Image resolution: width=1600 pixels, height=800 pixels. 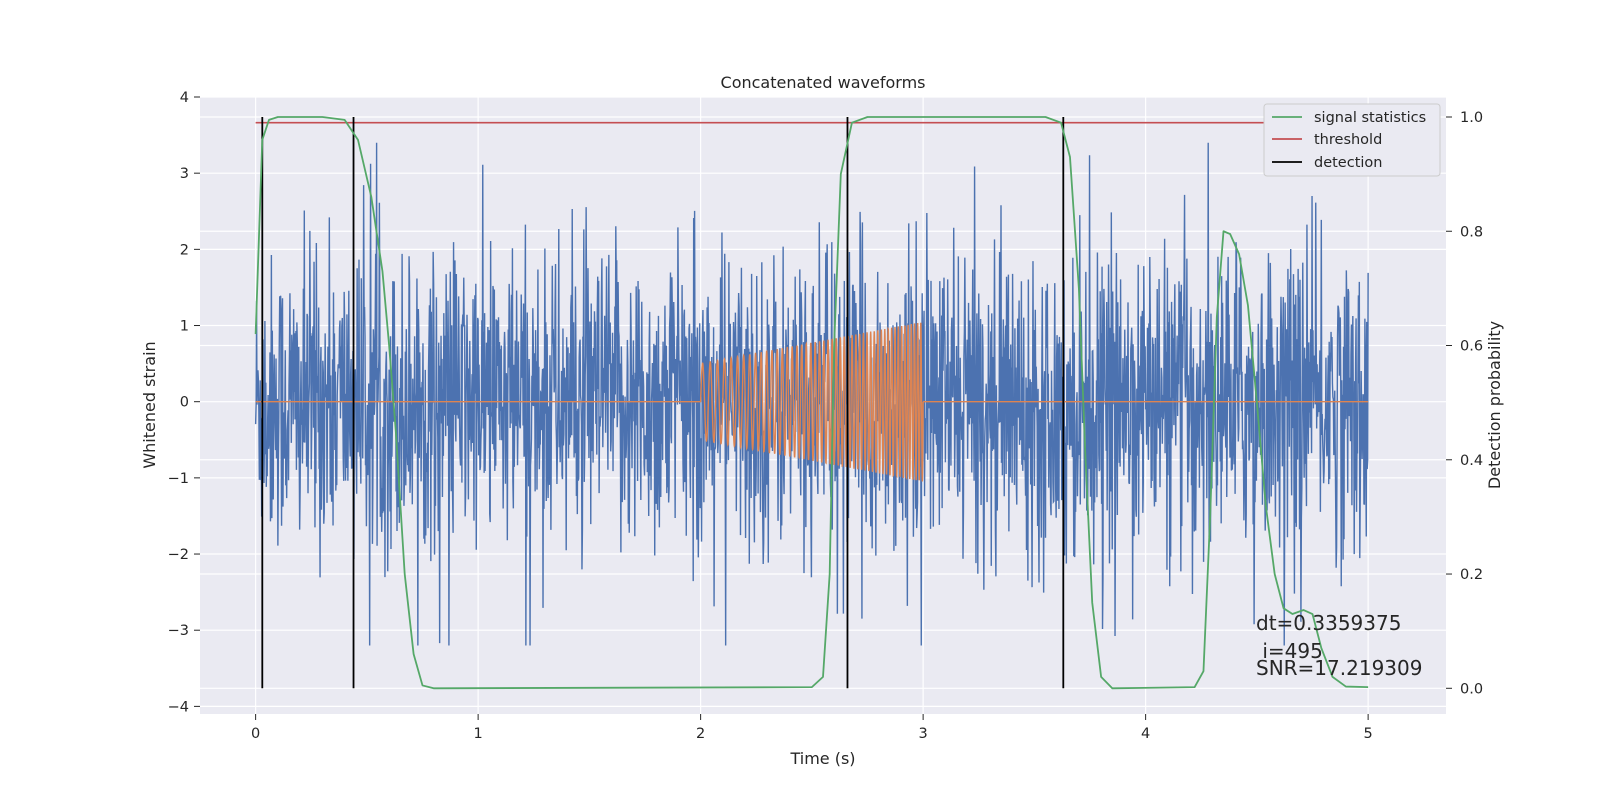 I want to click on x-tick-label: 2, so click(x=700, y=734).